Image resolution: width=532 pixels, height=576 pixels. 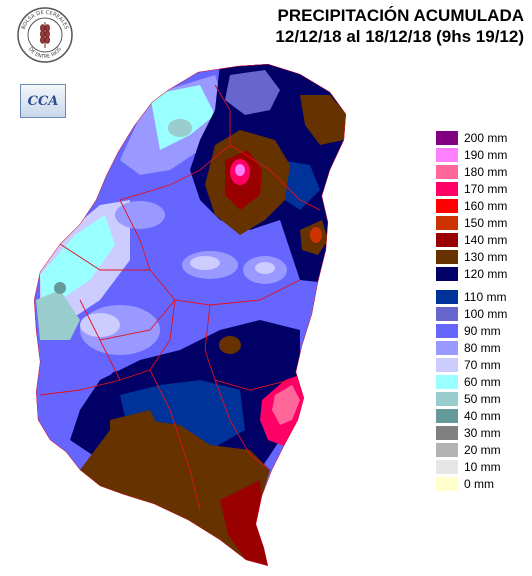 What do you see at coordinates (486, 223) in the screenshot?
I see `legend-label: 150 mm` at bounding box center [486, 223].